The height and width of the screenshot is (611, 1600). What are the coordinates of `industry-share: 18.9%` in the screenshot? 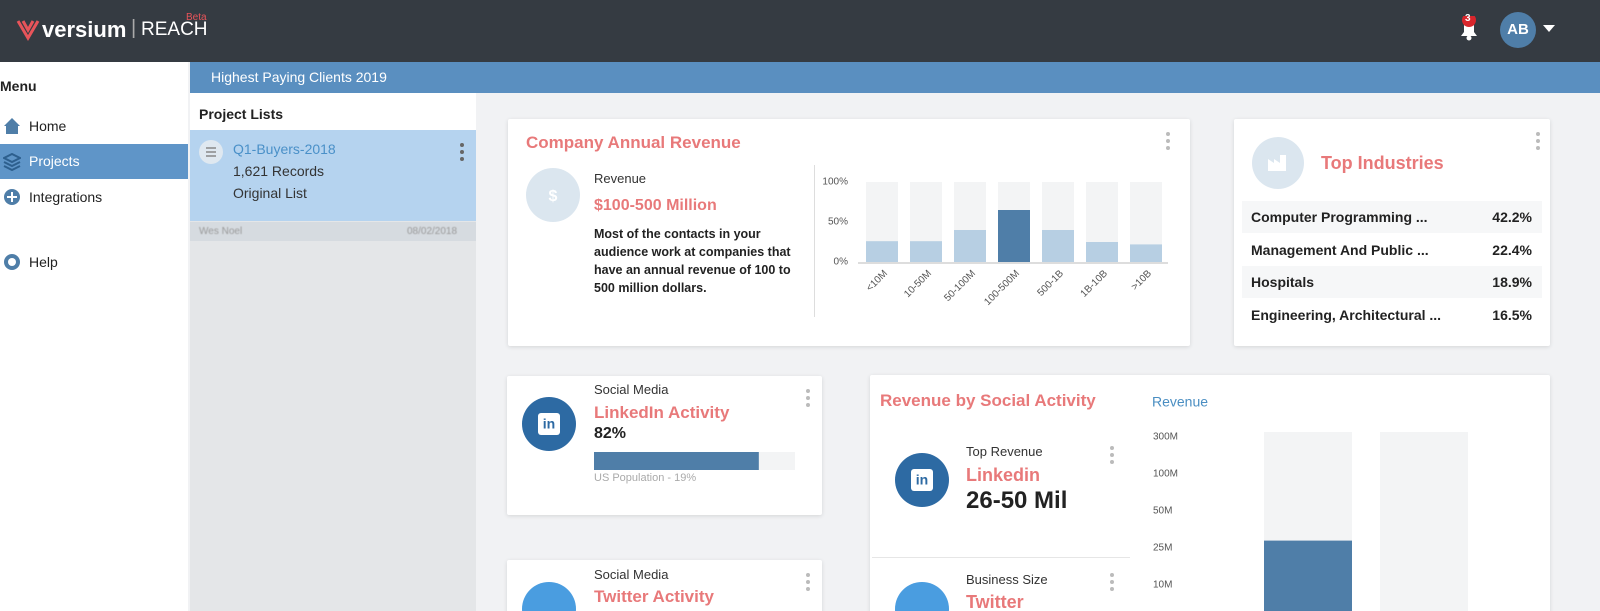 It's located at (1512, 282).